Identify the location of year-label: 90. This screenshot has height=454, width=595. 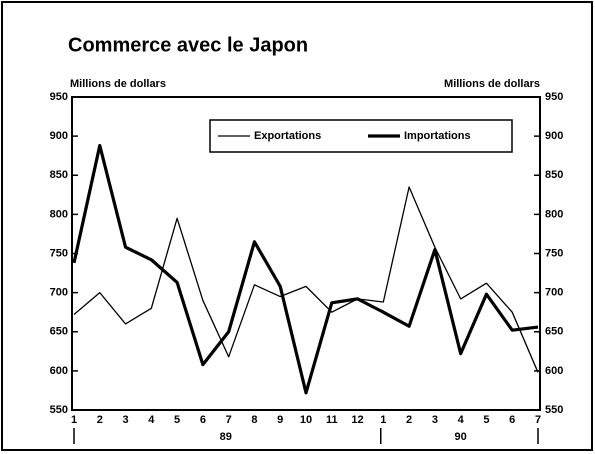
(461, 437).